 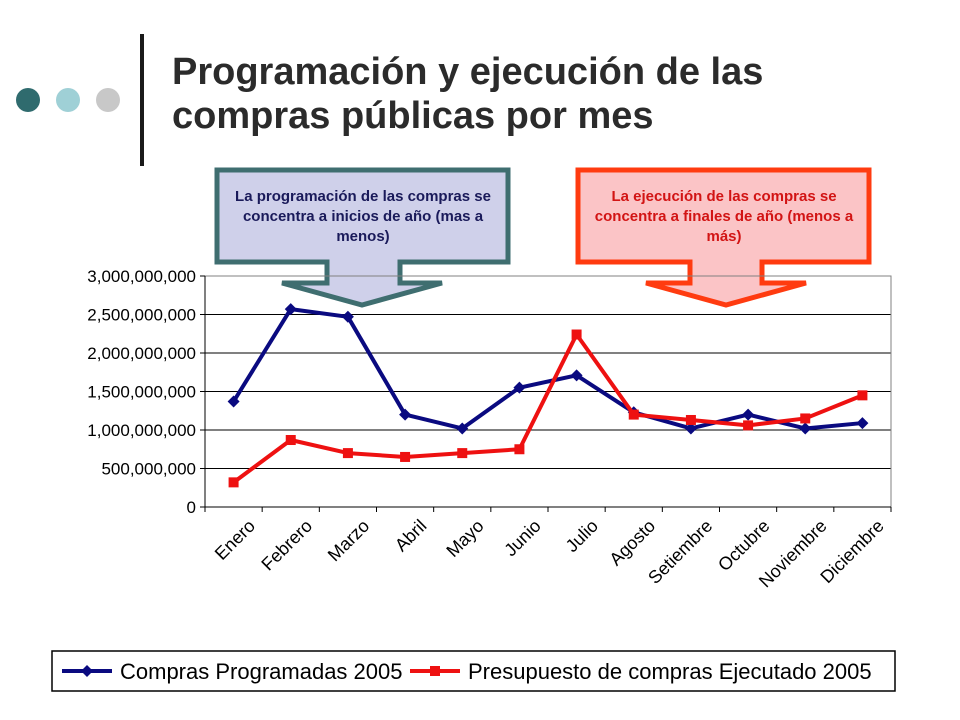 What do you see at coordinates (413, 116) in the screenshot?
I see `title-line-2: compras públicas por mes` at bounding box center [413, 116].